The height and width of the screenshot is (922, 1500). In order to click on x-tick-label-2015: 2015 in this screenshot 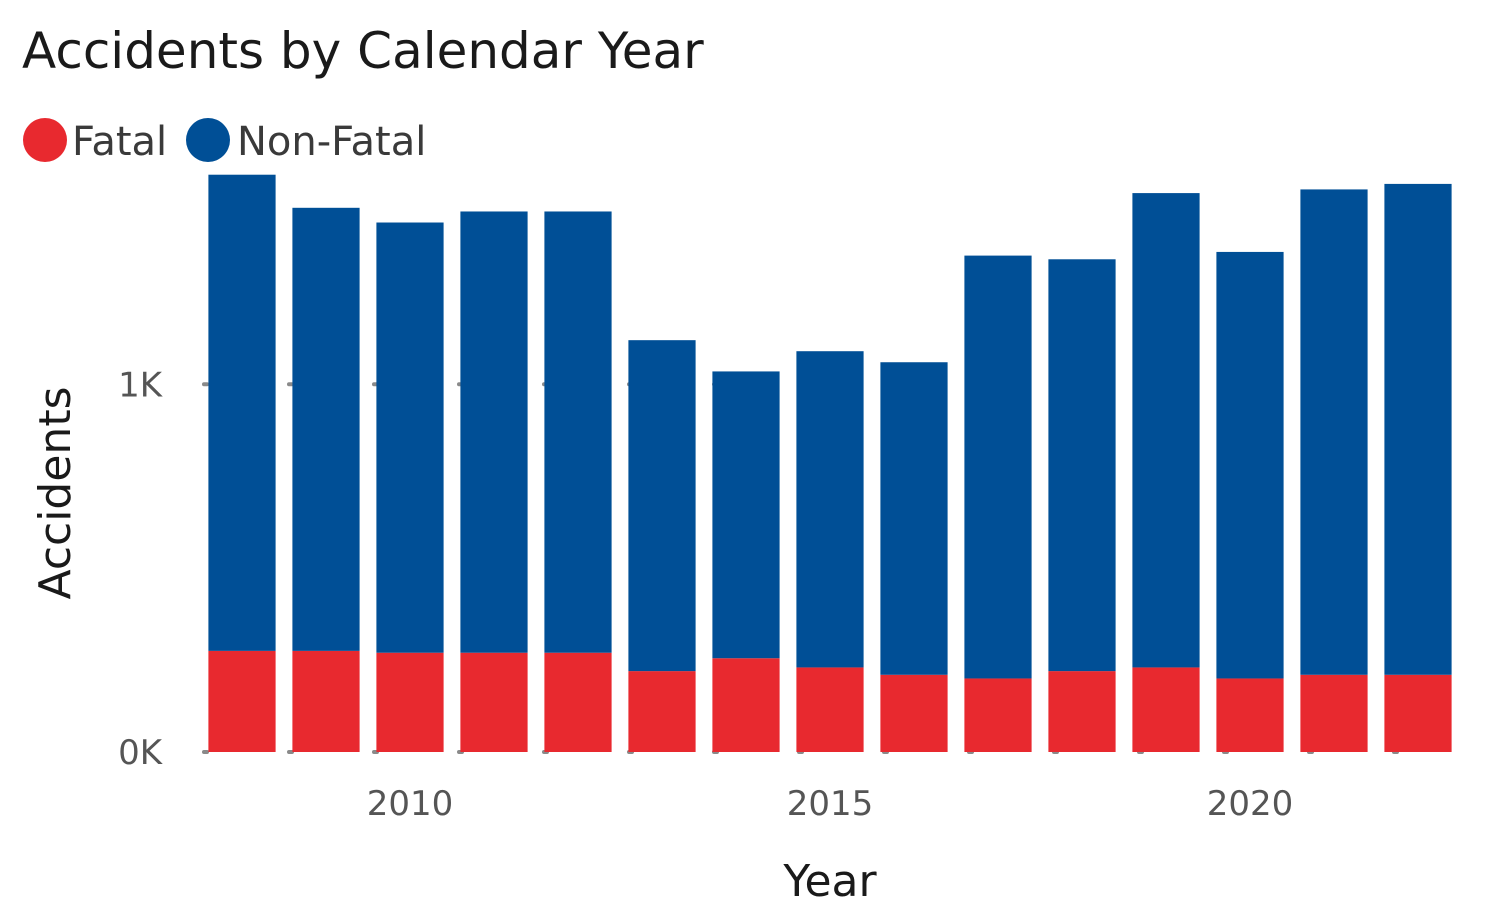, I will do `click(830, 804)`.